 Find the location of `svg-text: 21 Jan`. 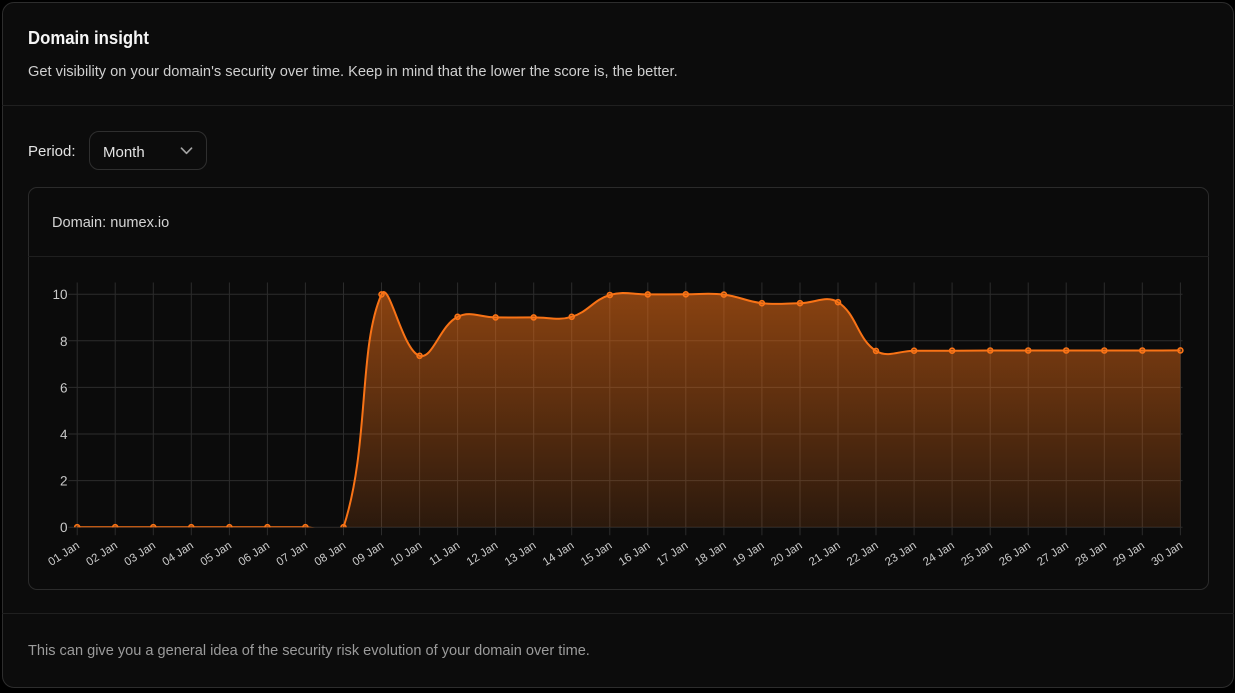

svg-text: 21 Jan is located at coordinates (824, 554).